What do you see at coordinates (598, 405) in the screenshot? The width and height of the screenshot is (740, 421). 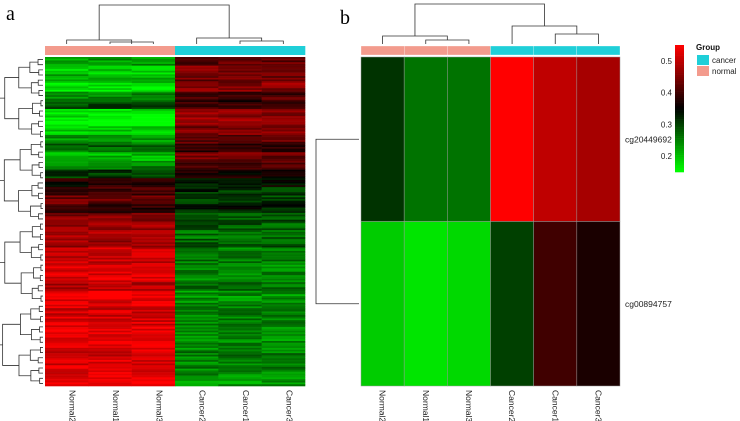 I see `column-label: Cancer3` at bounding box center [598, 405].